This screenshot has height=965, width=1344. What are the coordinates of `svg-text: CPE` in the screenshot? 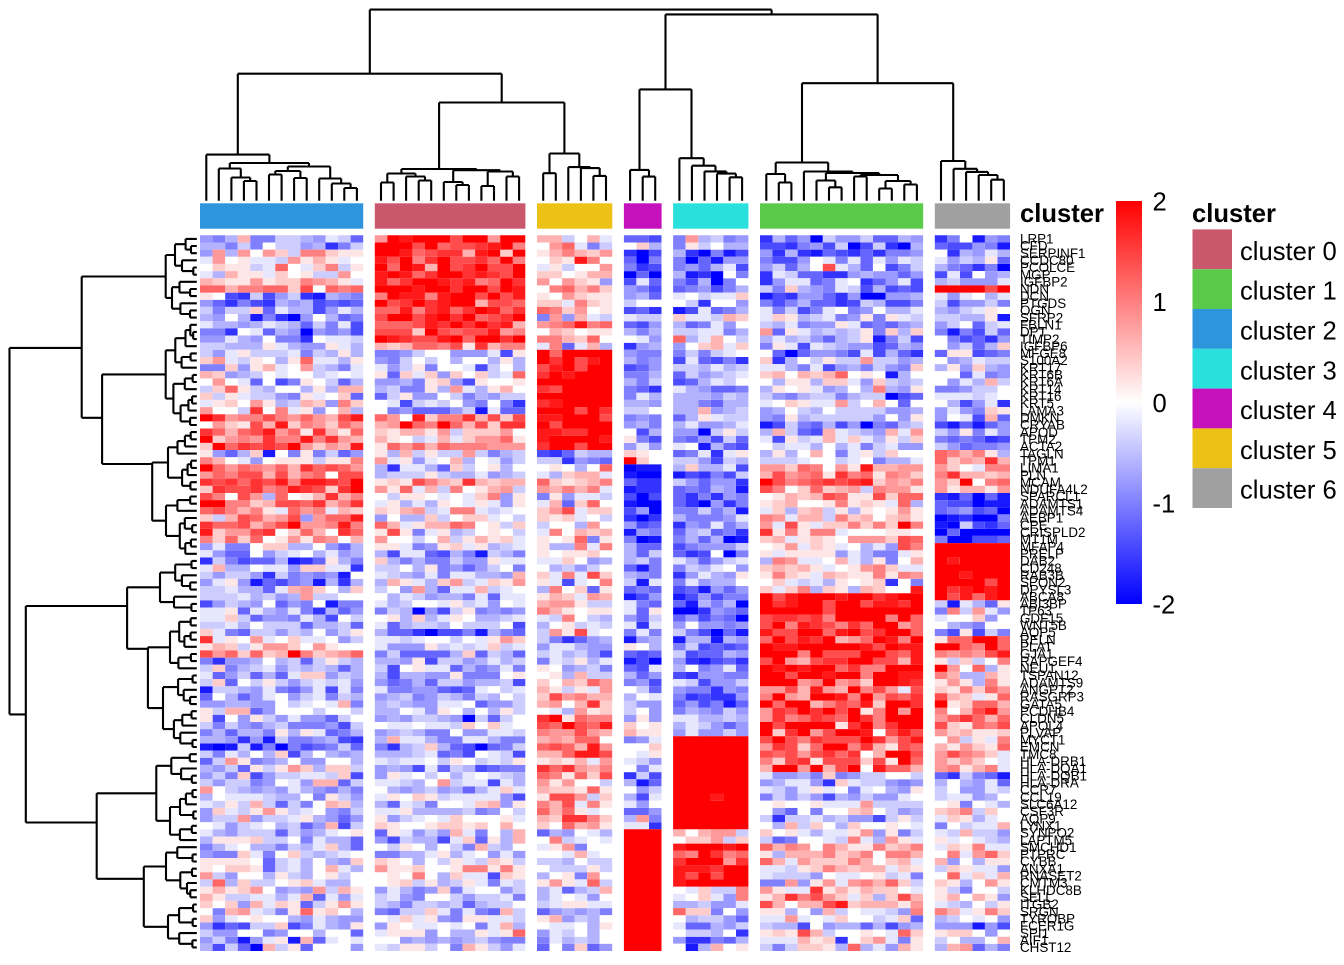 It's located at (1034, 525).